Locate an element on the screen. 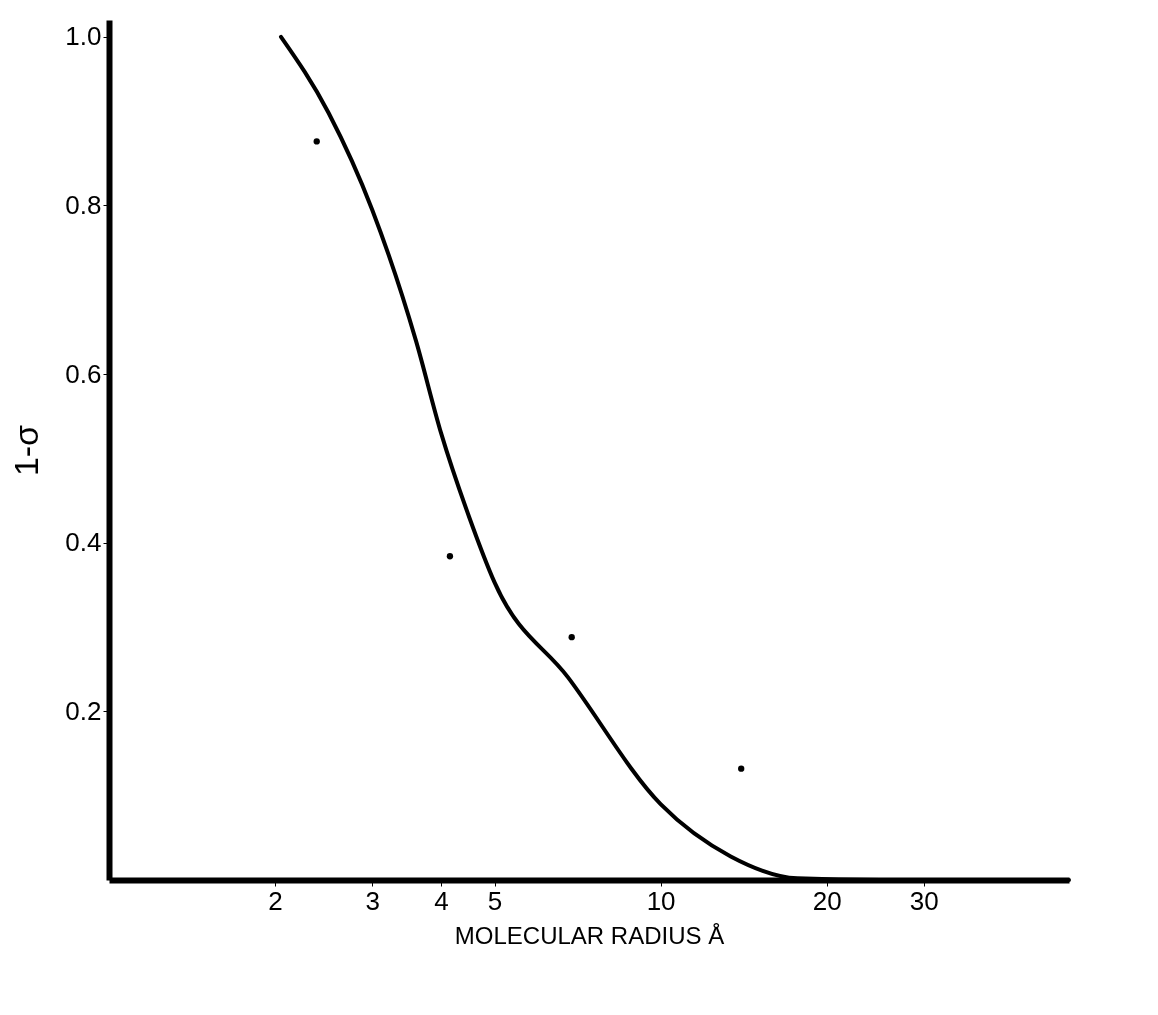  x-tick-label: 5 is located at coordinates (495, 900).